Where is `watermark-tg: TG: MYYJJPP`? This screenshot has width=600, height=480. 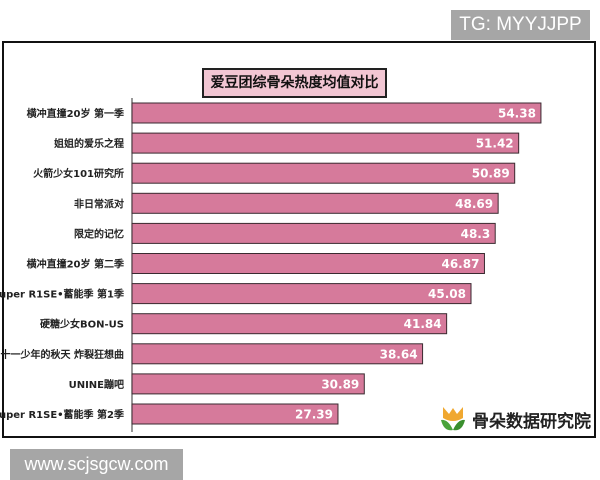
watermark-tg: TG: MYYJJPP is located at coordinates (520, 25).